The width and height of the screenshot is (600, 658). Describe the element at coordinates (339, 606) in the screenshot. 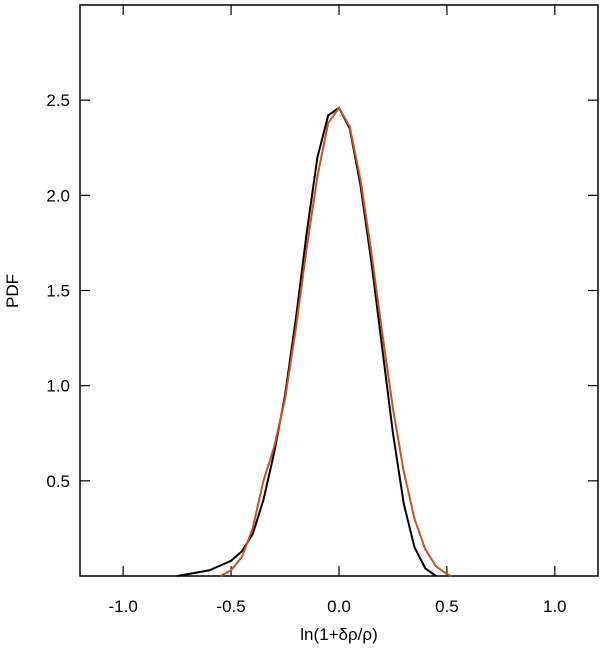

I see `x-tick-label: 0.0` at that location.